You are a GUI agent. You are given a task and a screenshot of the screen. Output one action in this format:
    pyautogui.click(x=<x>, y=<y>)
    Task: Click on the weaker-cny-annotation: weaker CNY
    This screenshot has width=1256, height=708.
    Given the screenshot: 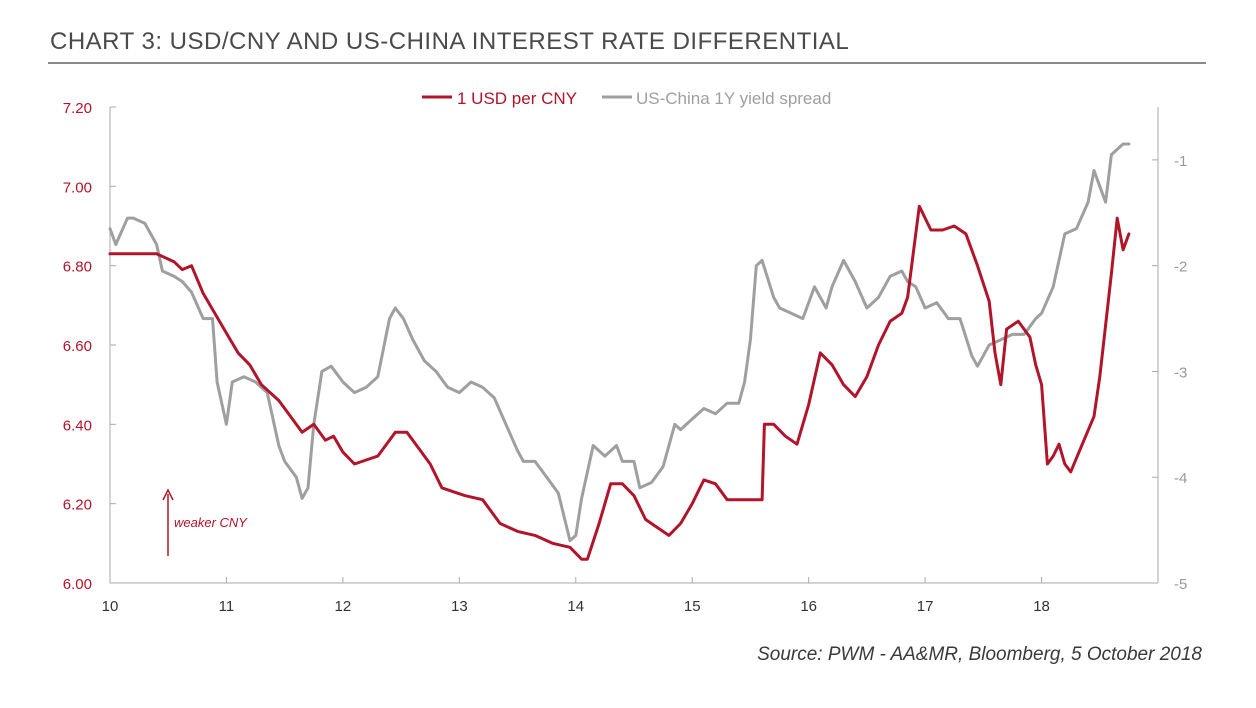 What is the action you would take?
    pyautogui.click(x=205, y=522)
    